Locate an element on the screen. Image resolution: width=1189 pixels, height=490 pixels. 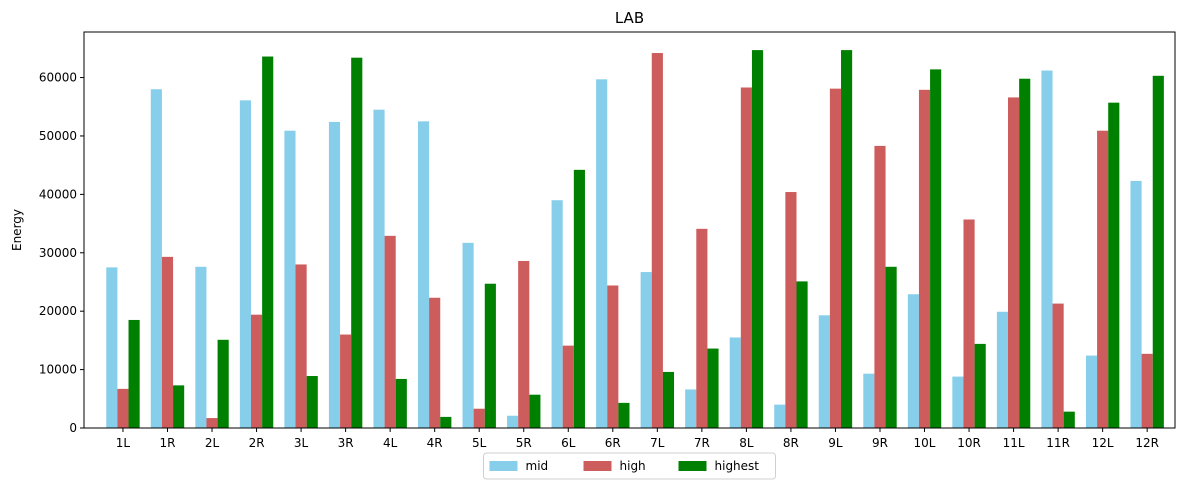
bar-high-2L is located at coordinates (212, 423).